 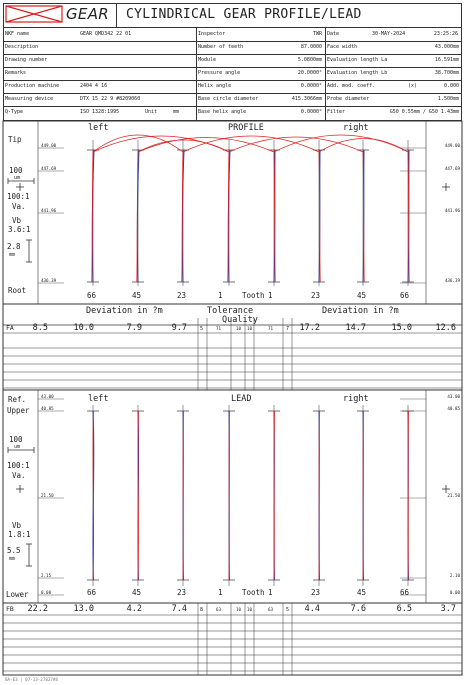 I want to click on lead-right-label: right, so click(x=356, y=399).